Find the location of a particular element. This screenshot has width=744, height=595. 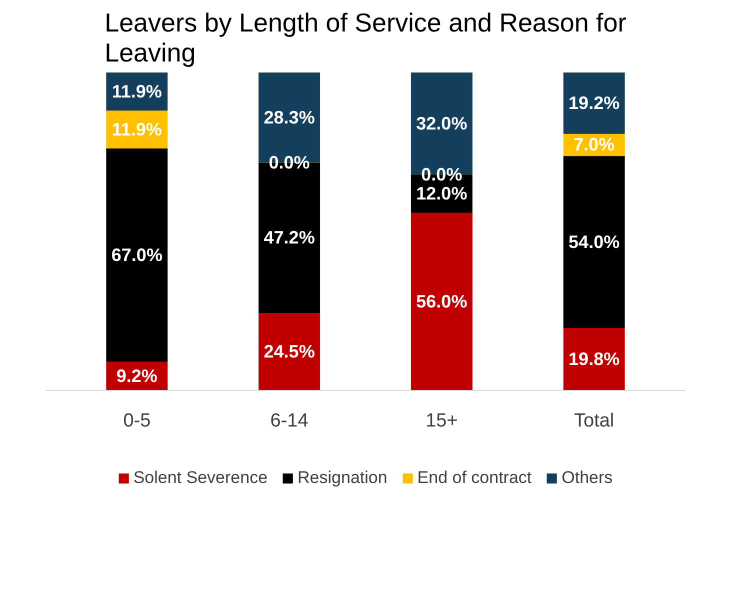

data-label: 28.3% is located at coordinates (289, 118).